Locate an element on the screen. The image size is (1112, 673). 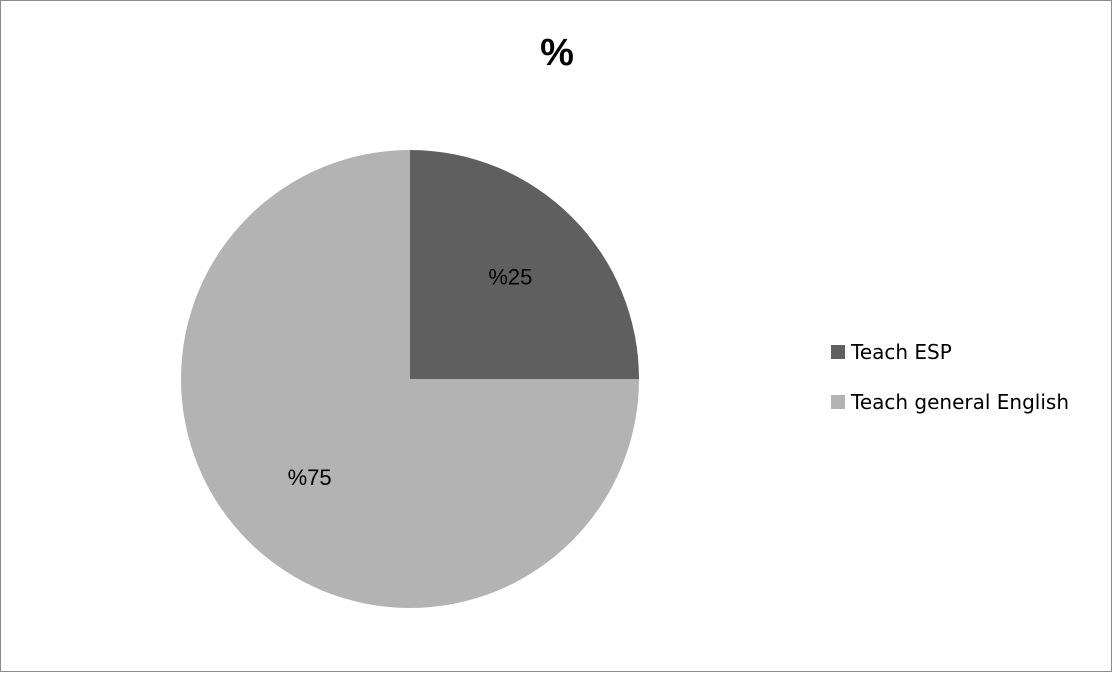
legend-item-teach-esp: Teach ESP is located at coordinates (950, 352).